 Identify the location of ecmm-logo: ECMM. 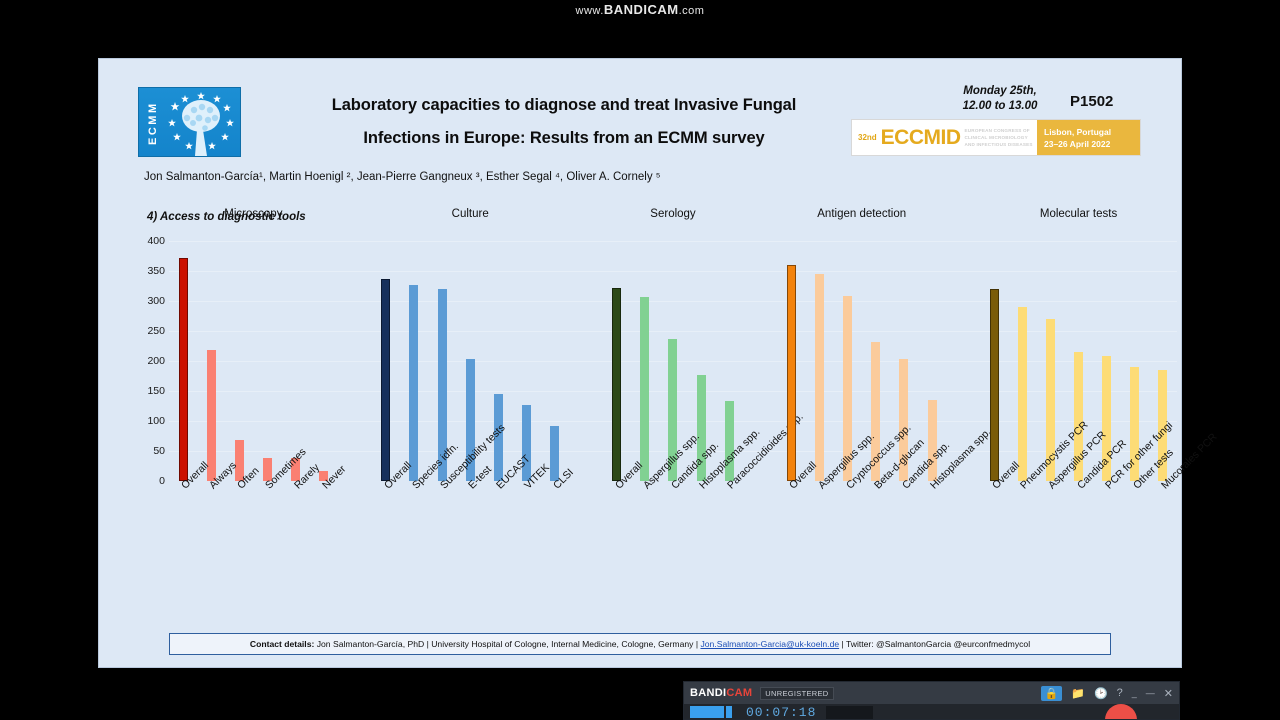
(189, 122).